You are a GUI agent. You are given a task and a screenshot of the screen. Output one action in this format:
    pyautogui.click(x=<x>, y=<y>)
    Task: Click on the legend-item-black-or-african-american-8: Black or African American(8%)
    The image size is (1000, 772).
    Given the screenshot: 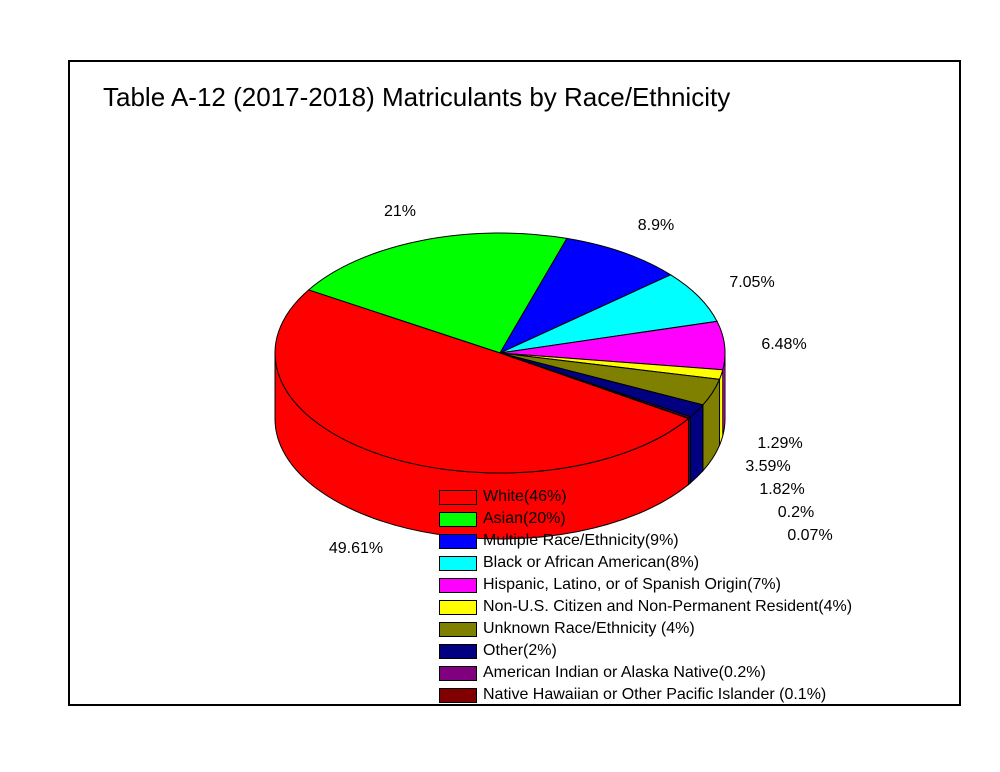 What is the action you would take?
    pyautogui.click(x=645, y=563)
    